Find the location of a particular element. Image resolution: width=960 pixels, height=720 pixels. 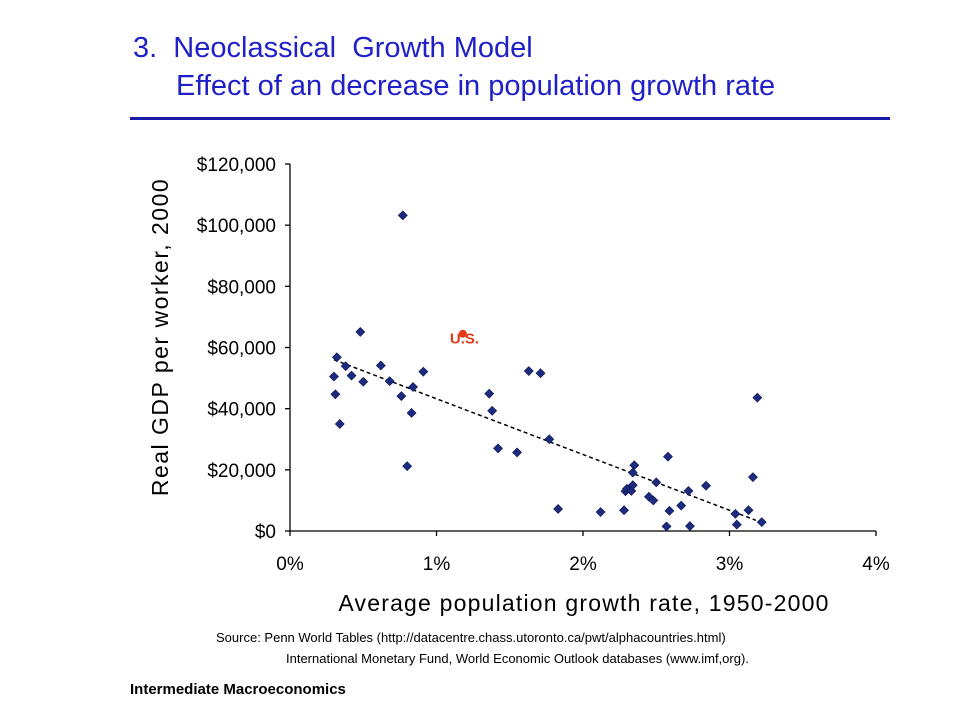

y-axis-label: Real GDP per worker, 2000 is located at coordinates (160, 337).